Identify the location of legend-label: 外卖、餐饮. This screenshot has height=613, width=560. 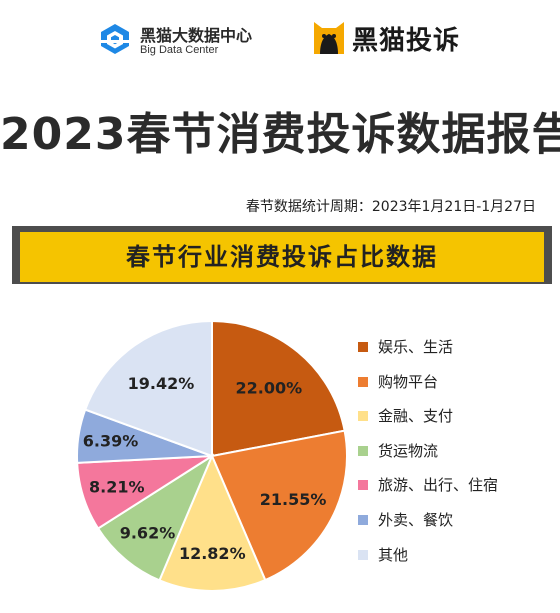
(416, 519).